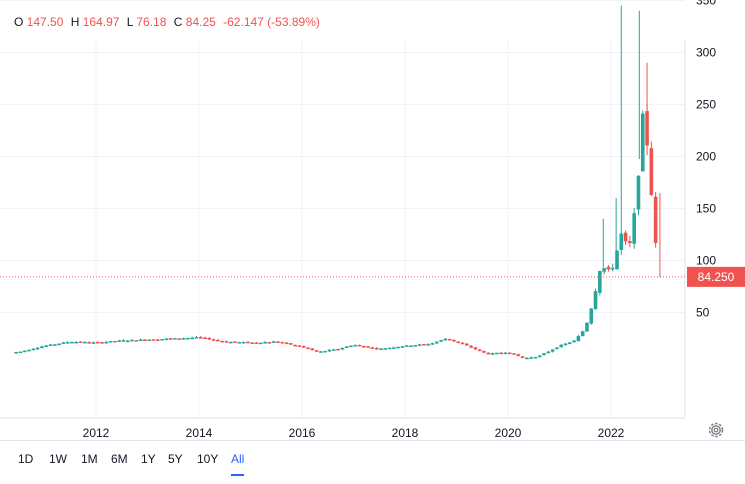 This screenshot has height=484, width=745. Describe the element at coordinates (89, 459) in the screenshot. I see `range-button: 1M` at that location.